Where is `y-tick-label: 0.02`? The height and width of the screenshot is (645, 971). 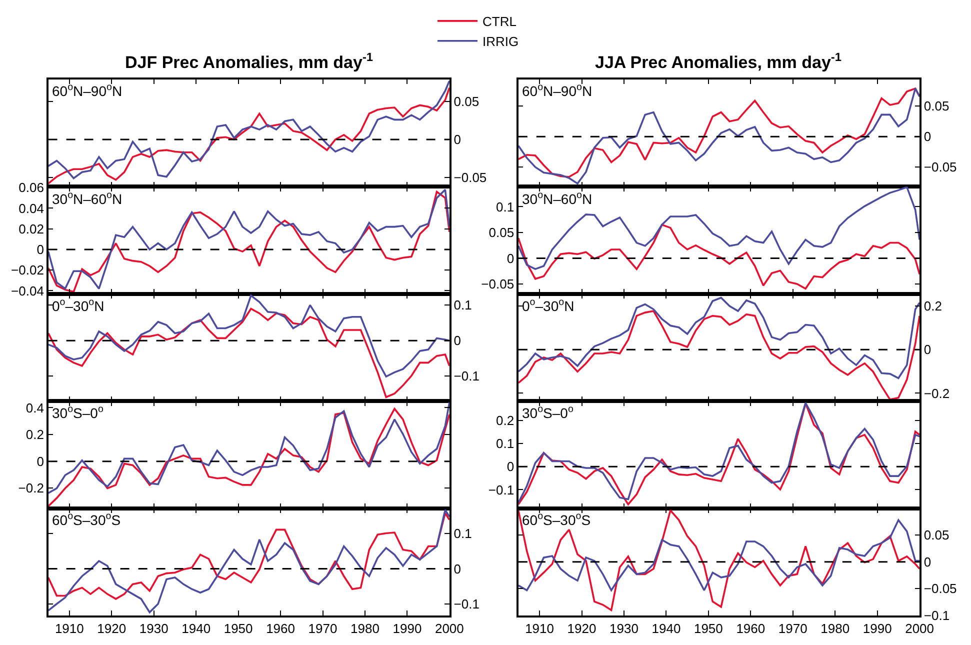
y-tick-label: 0.02 is located at coordinates (31, 228).